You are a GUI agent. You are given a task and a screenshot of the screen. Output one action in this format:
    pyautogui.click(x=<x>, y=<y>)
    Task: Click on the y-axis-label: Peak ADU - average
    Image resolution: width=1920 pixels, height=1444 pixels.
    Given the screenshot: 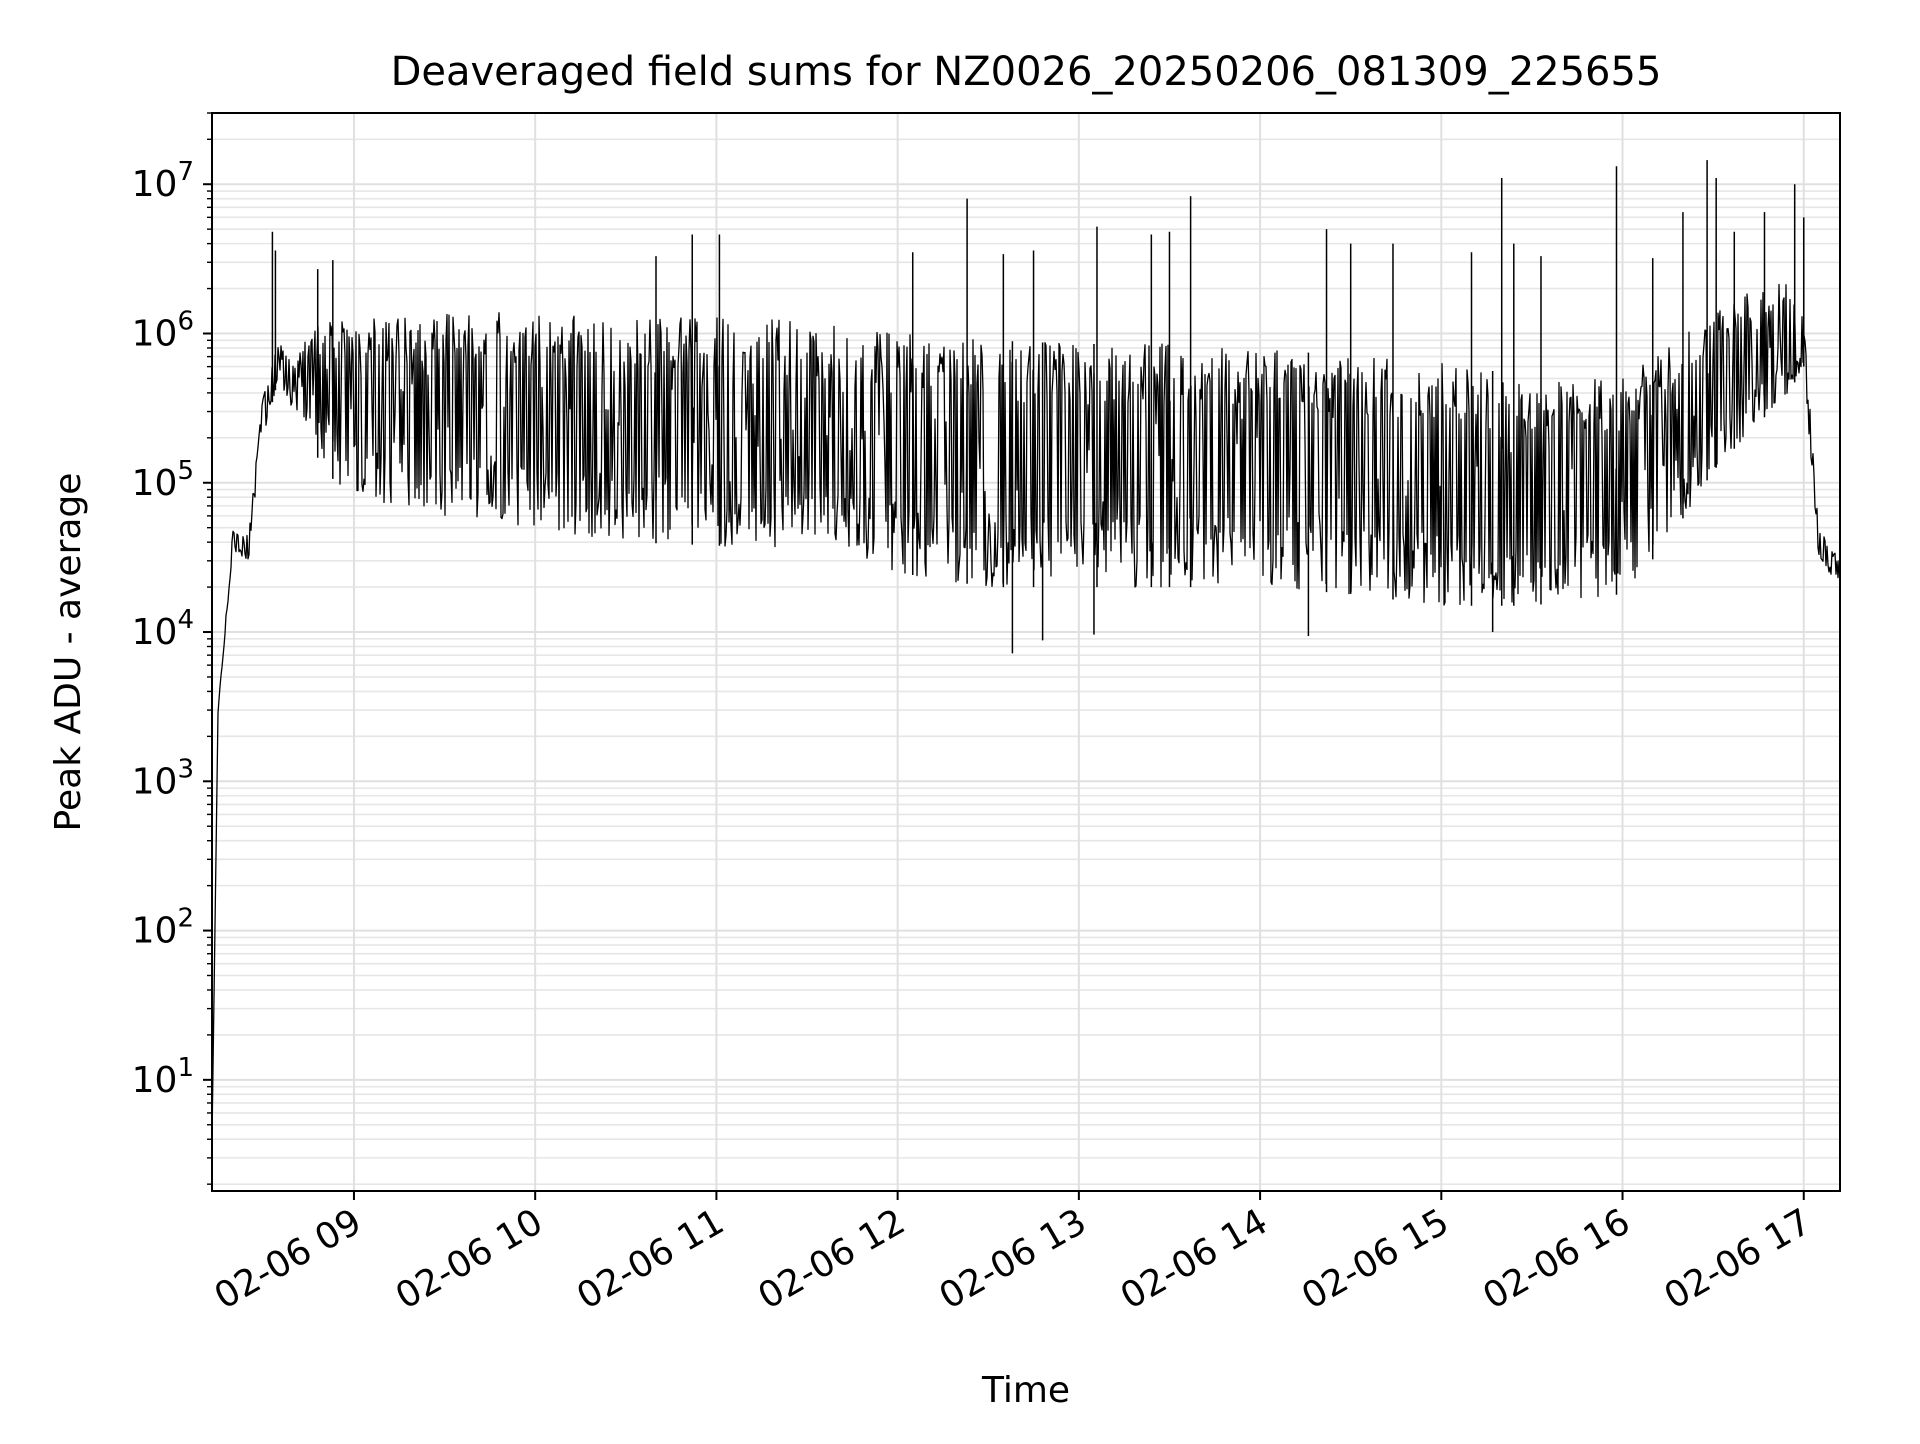 What is the action you would take?
    pyautogui.click(x=68, y=652)
    